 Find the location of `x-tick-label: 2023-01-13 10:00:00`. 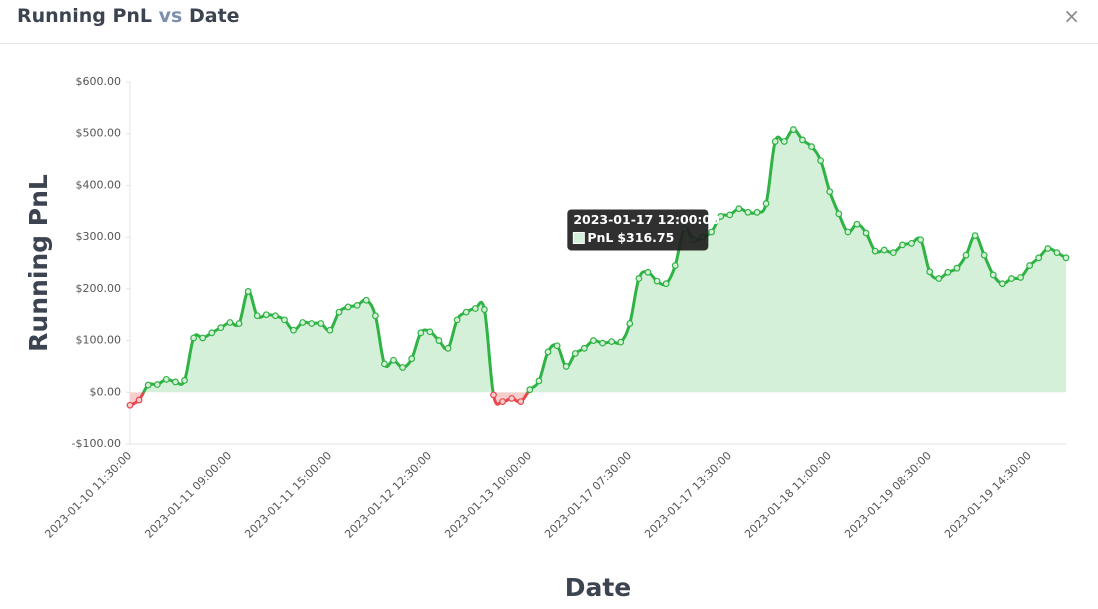

x-tick-label: 2023-01-13 10:00:00 is located at coordinates (488, 495).